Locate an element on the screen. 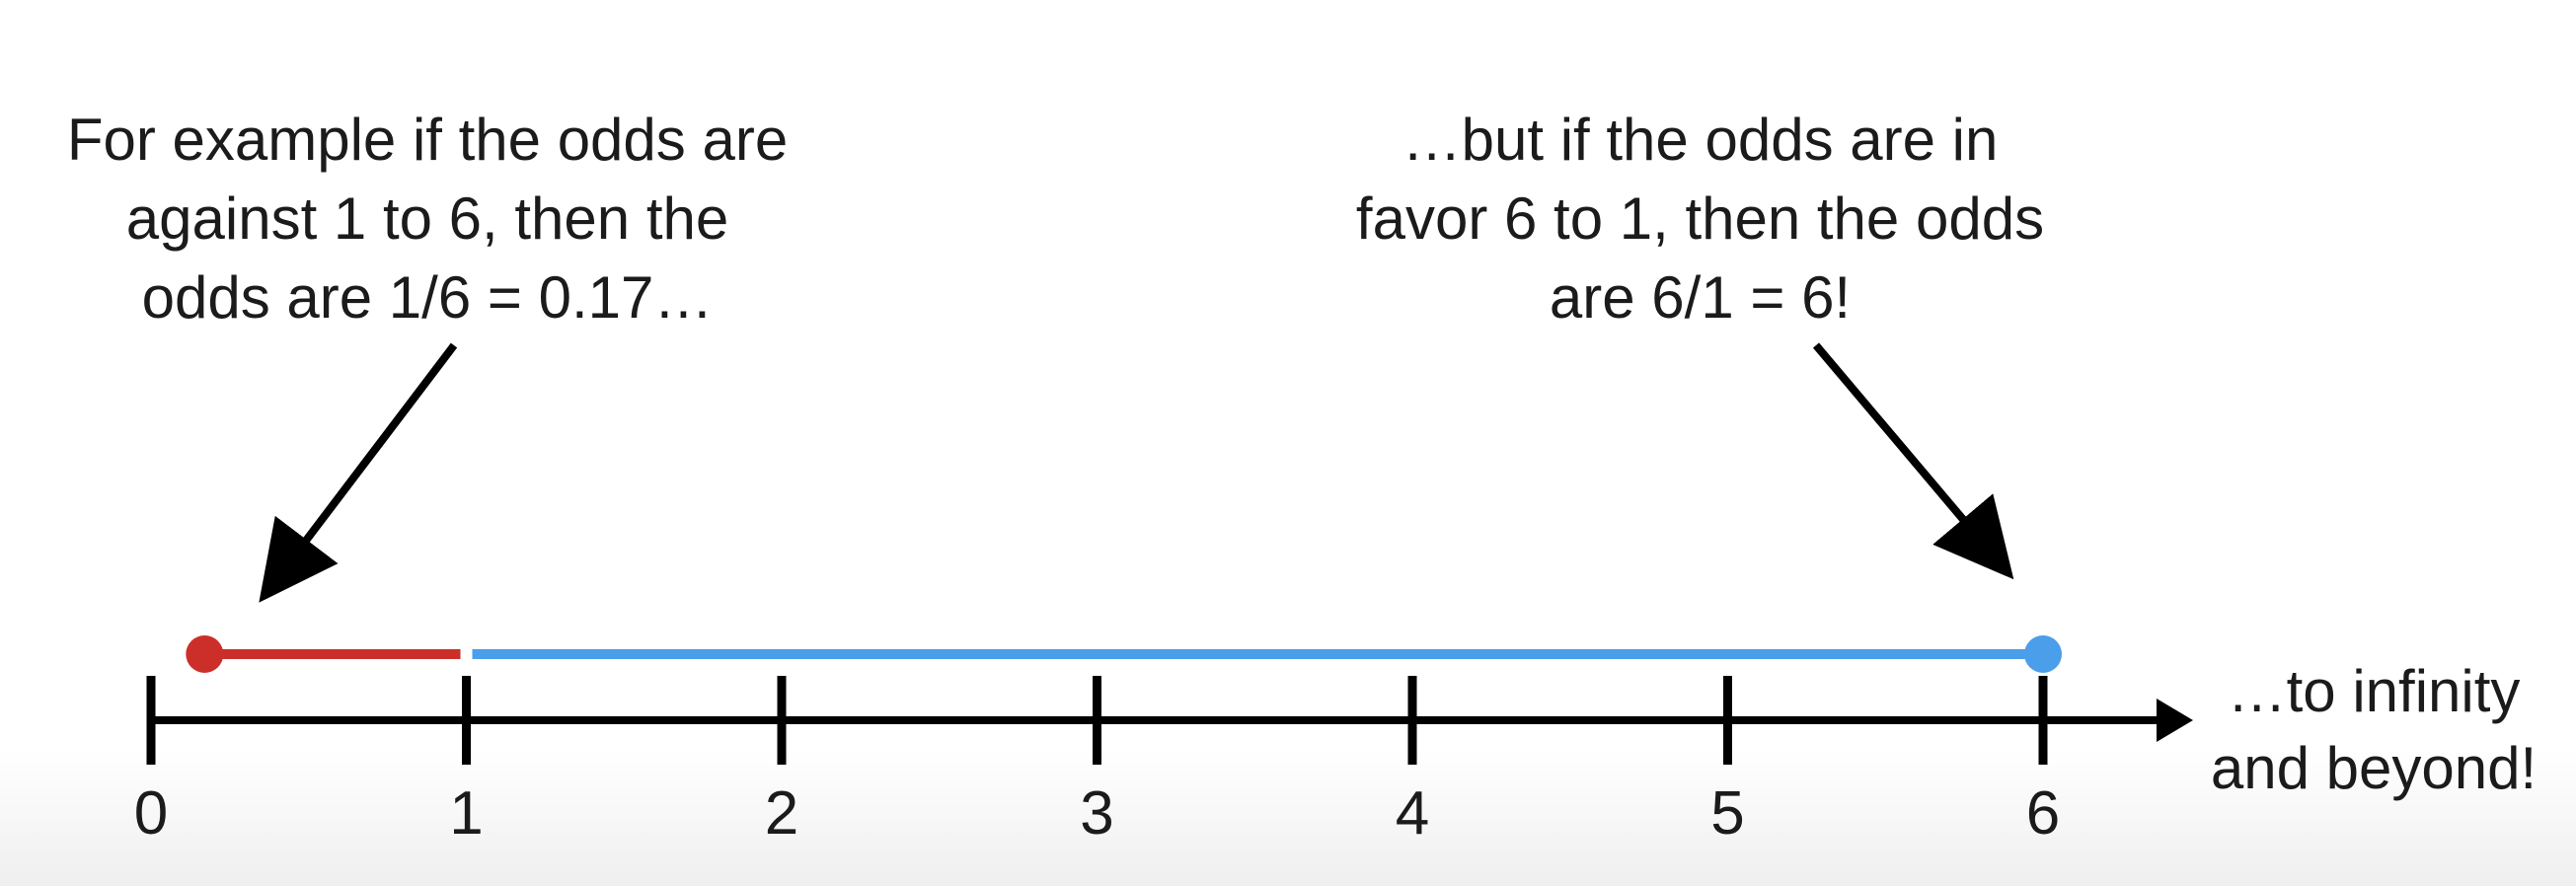 This screenshot has height=886, width=2576. tick-label-4: 4 is located at coordinates (1412, 813).